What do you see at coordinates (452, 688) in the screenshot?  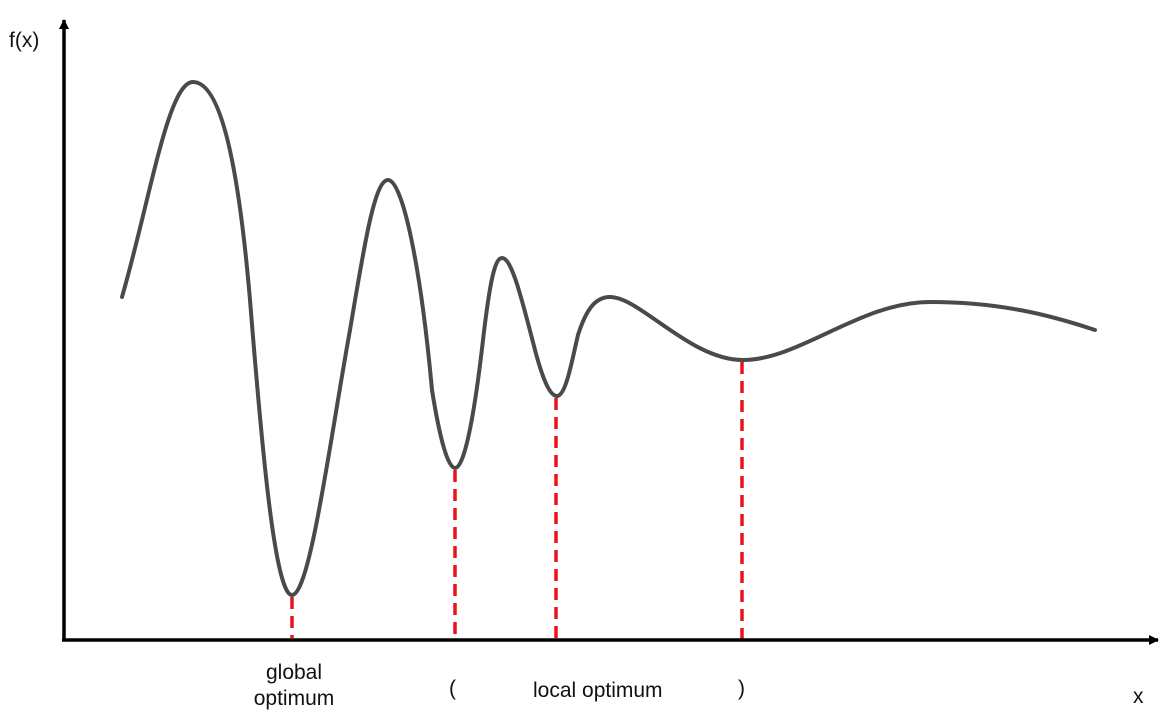 I see `range-open-bracket: (` at bounding box center [452, 688].